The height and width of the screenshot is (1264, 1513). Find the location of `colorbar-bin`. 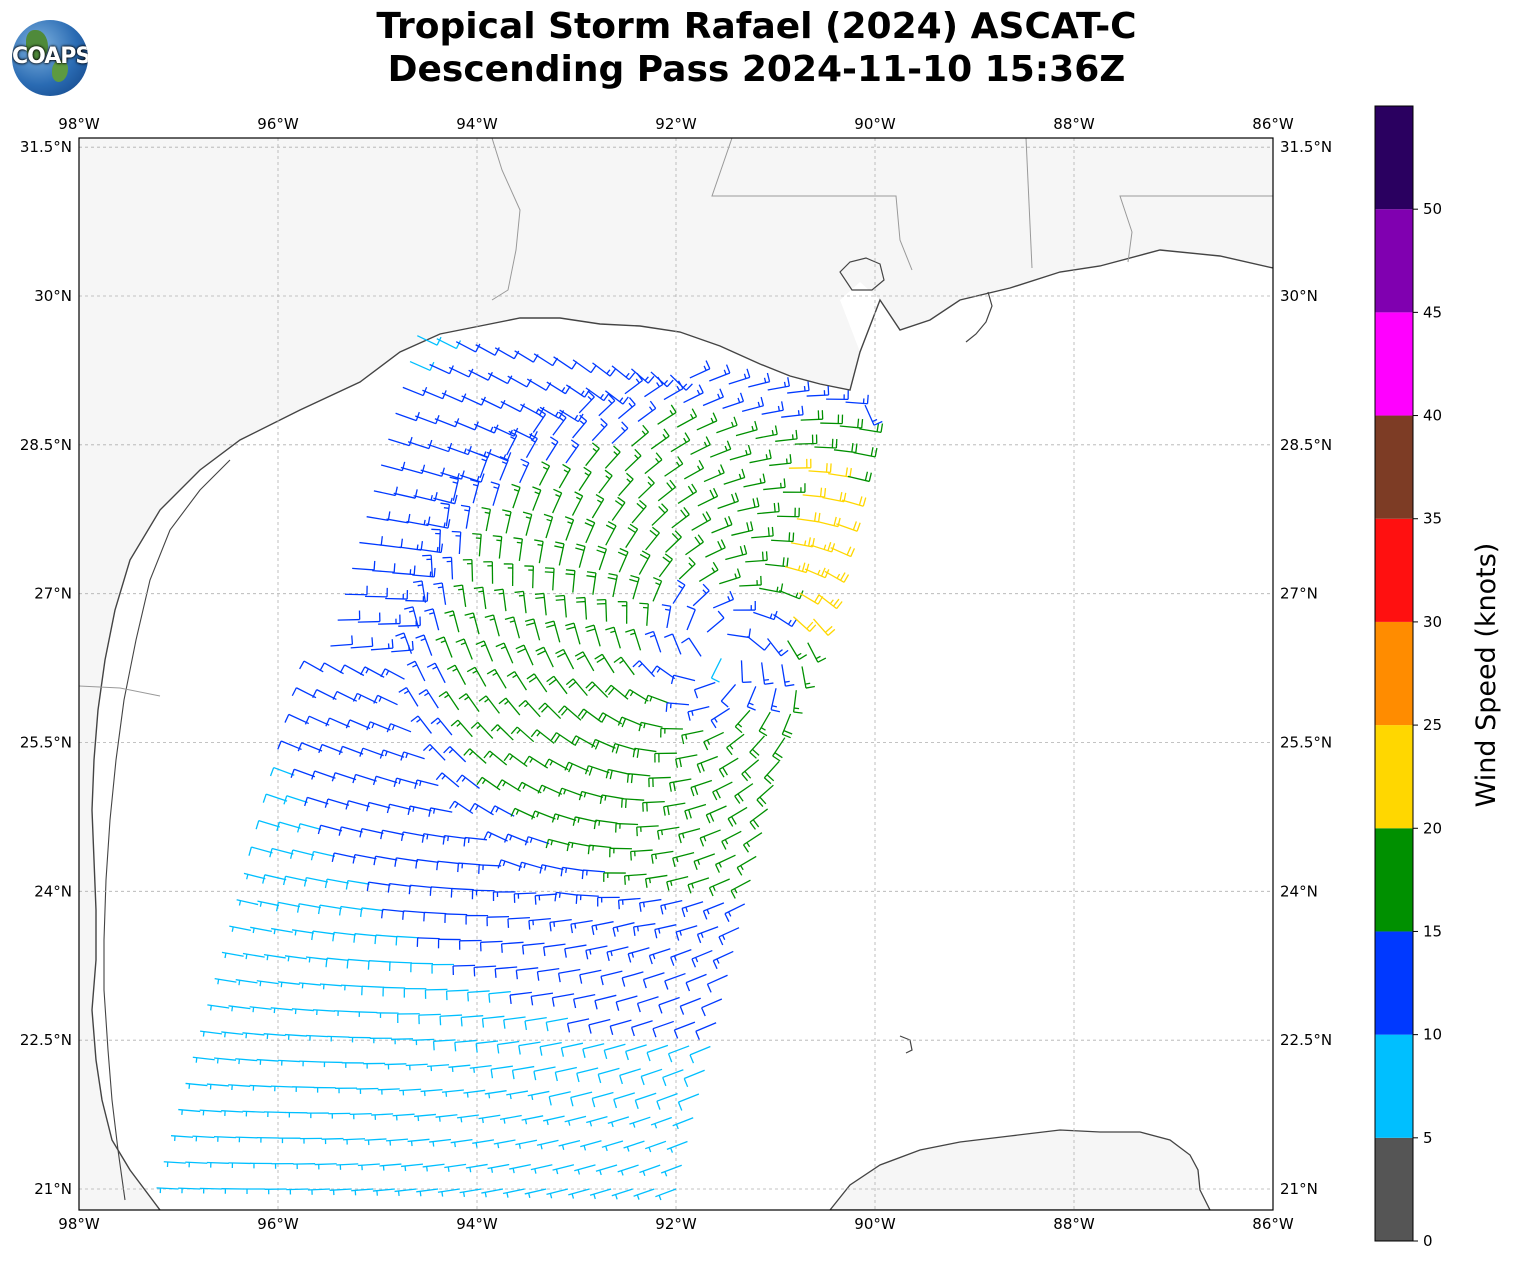

colorbar-bin is located at coordinates (1394, 570).